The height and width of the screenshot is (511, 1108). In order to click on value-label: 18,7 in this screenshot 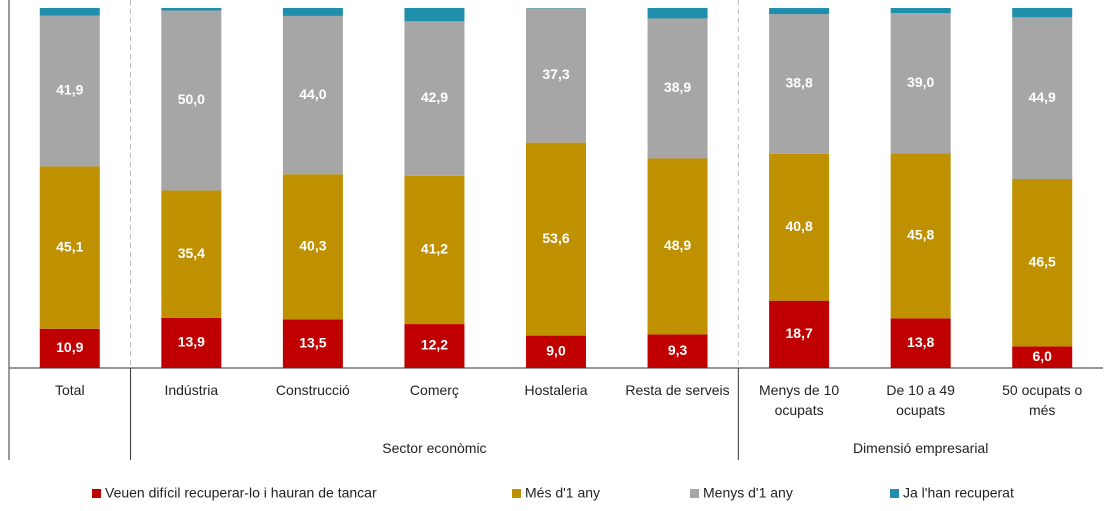, I will do `click(798, 333)`.